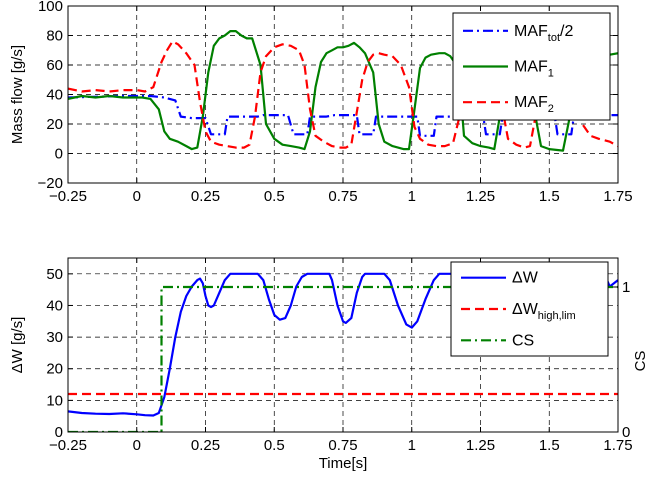 The height and width of the screenshot is (483, 655). I want to click on legend-label-1: ΔWhigh,lim, so click(544, 311).